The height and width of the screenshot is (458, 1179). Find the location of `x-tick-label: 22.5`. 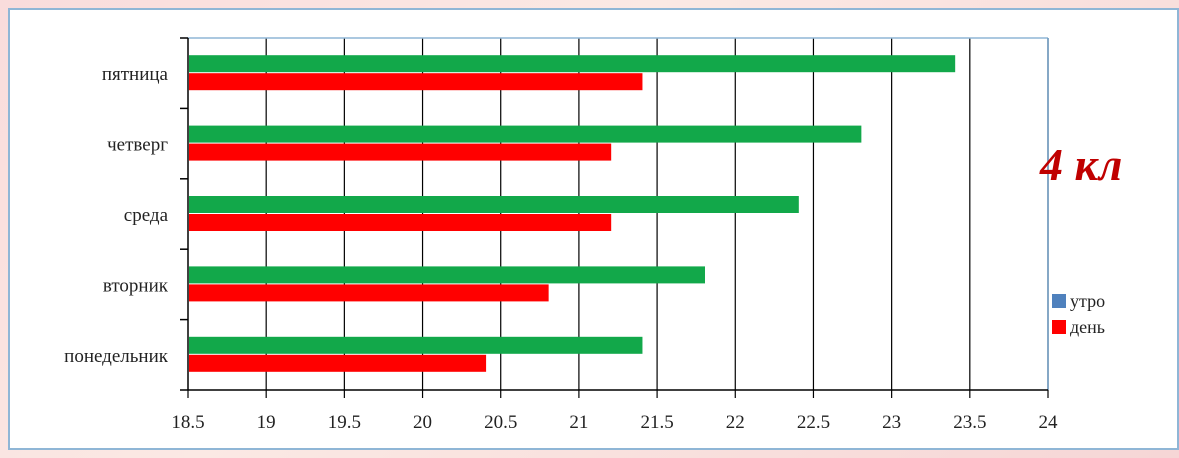

x-tick-label: 22.5 is located at coordinates (813, 422).